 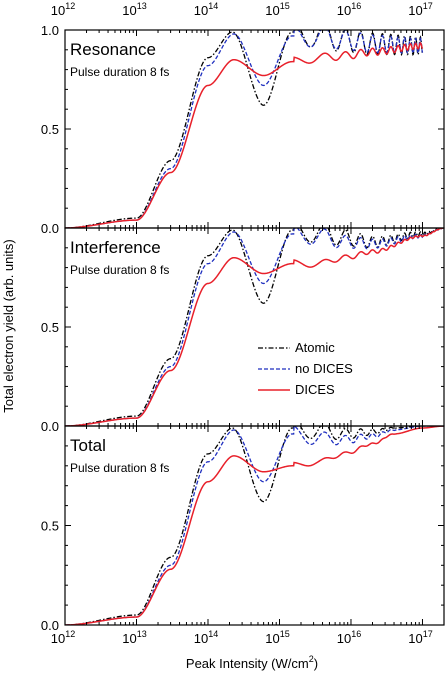 What do you see at coordinates (88, 445) in the screenshot?
I see `panel-title: Total` at bounding box center [88, 445].